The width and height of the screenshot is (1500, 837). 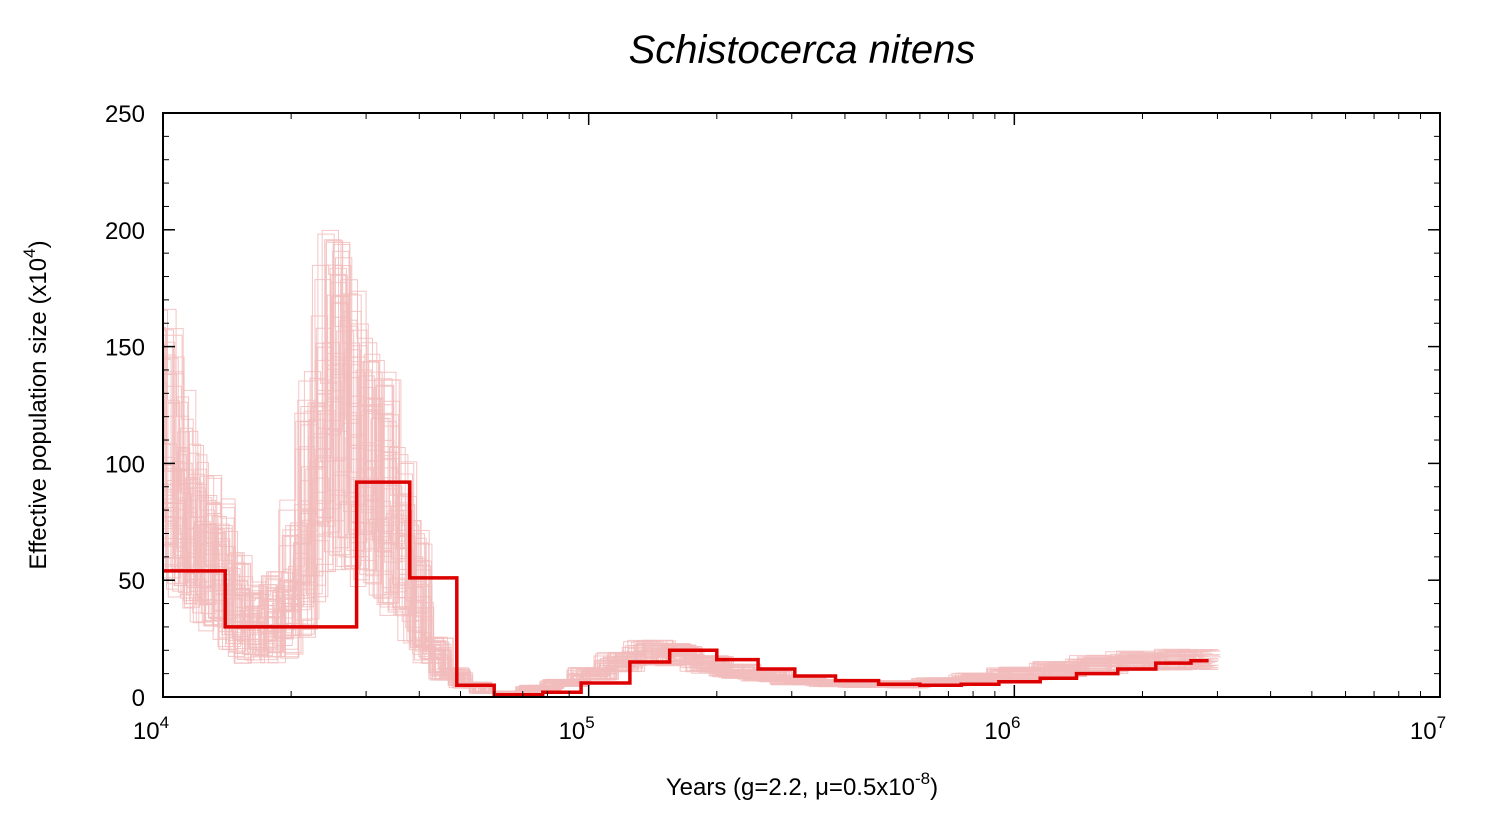 I want to click on x-axis-label-exponent: -8, so click(x=922, y=778).